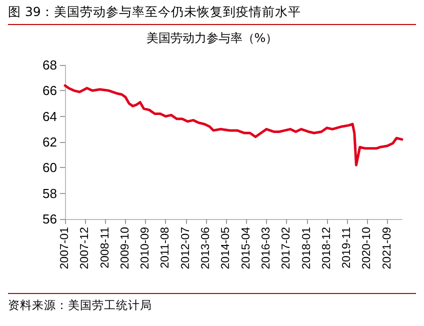 The image size is (424, 326). I want to click on x-tick-label: 2018-01, so click(306, 248).